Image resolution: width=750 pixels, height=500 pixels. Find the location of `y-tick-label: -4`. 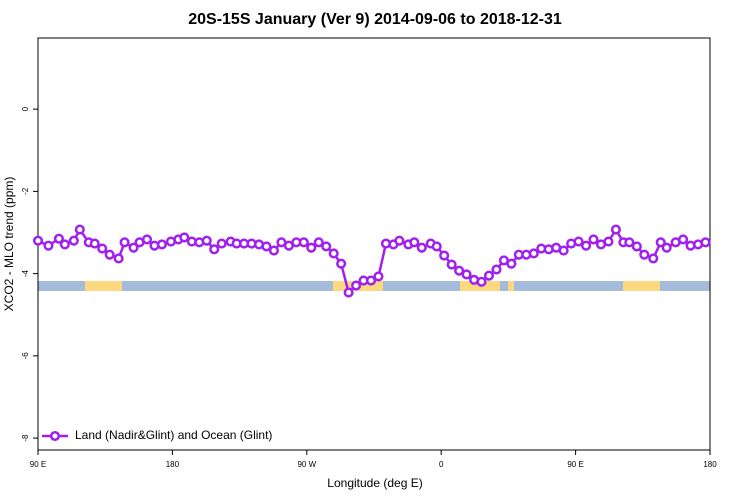

y-tick-label: -4 is located at coordinates (25, 274).